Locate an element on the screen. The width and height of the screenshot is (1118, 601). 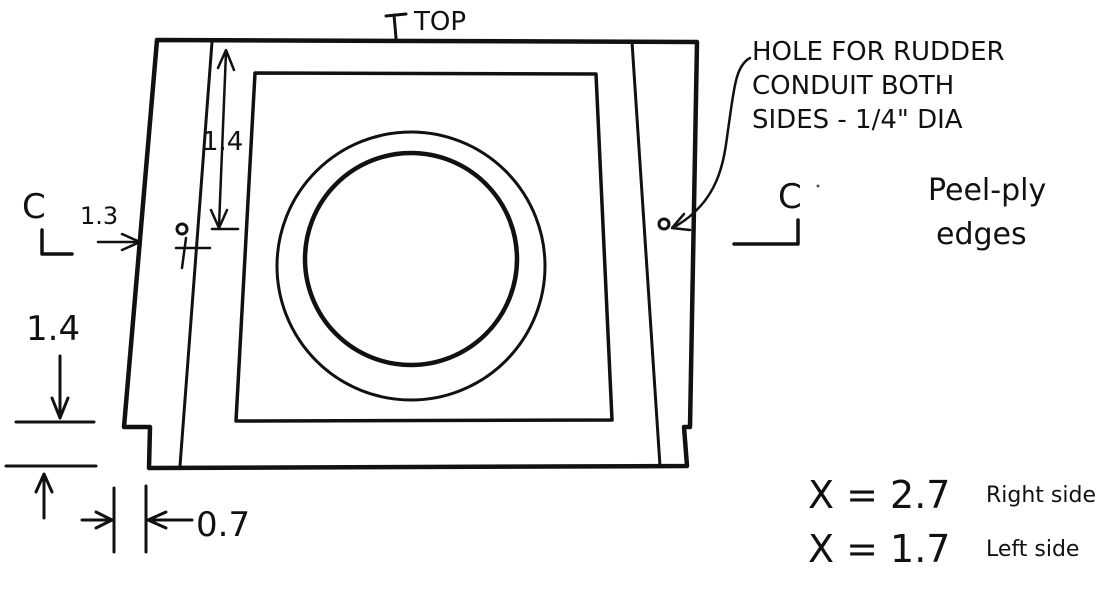
hole-note-line2: CONDUIT BOTH is located at coordinates (853, 86).